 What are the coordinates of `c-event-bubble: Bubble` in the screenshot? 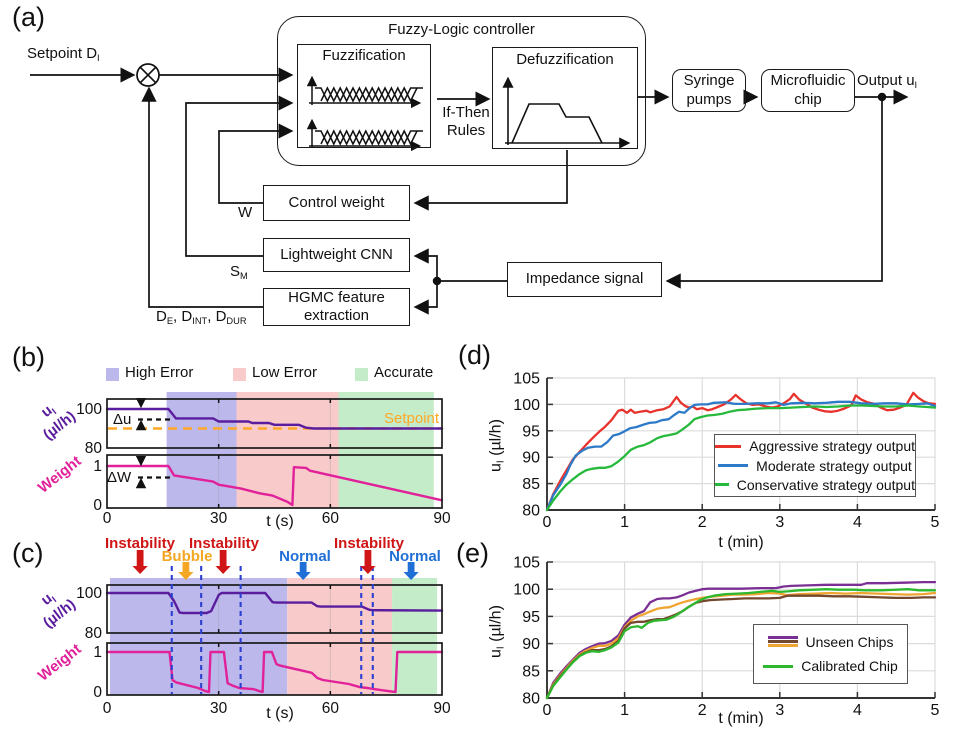 It's located at (187, 556).